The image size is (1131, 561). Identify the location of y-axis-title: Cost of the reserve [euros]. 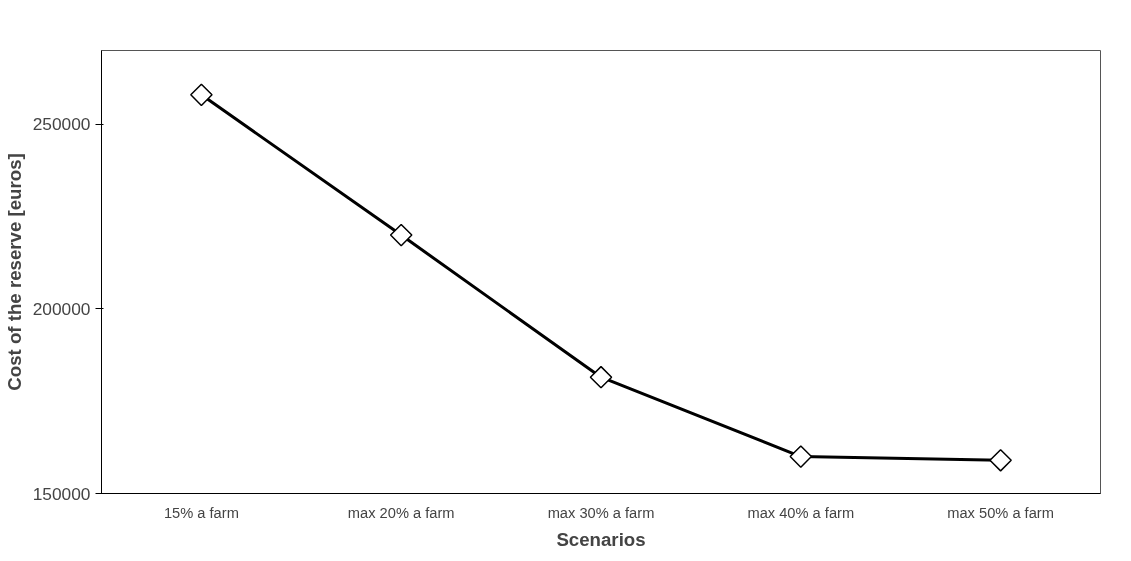
(14, 272).